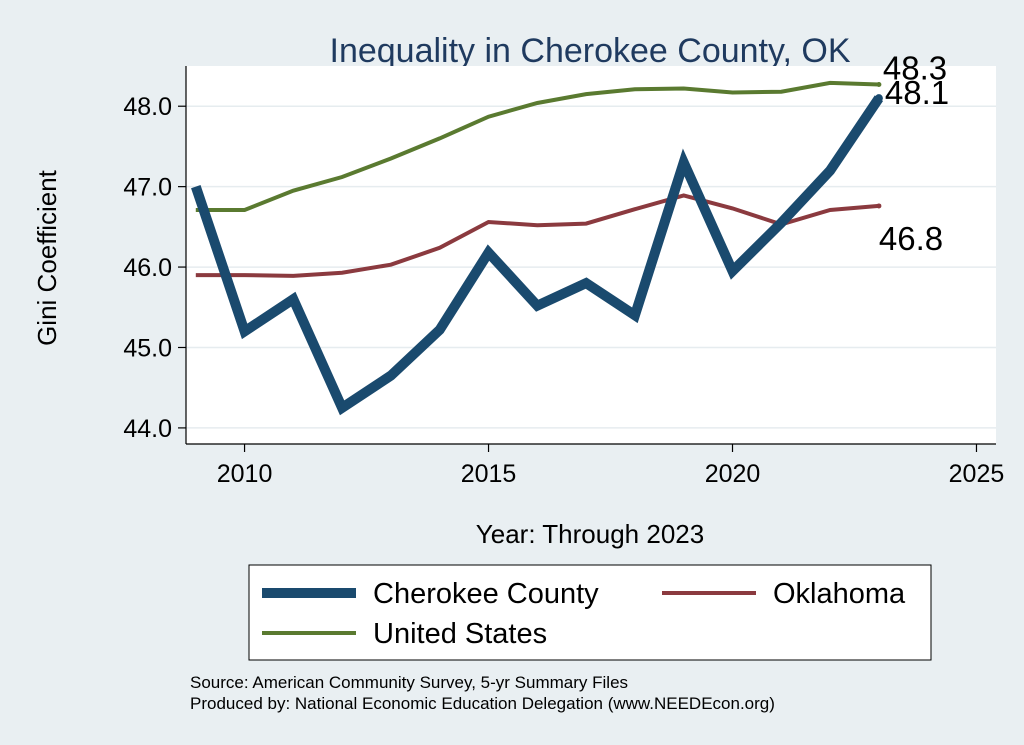 The height and width of the screenshot is (745, 1024). I want to click on y-tick-label: 47.0, so click(147, 188).